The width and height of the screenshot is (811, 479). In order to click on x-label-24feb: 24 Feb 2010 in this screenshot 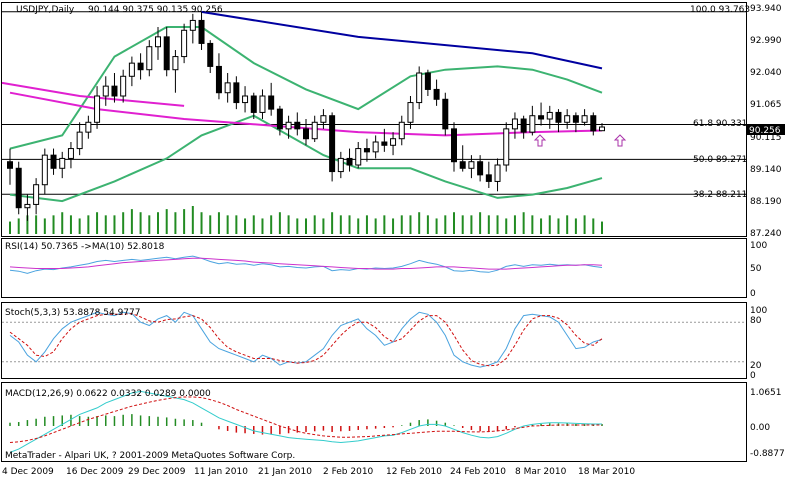, I will do `click(478, 472)`.